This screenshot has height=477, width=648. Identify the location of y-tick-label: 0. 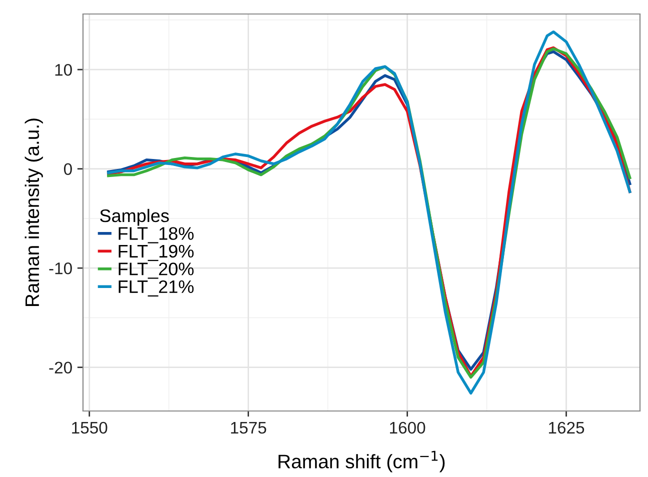
(68, 169).